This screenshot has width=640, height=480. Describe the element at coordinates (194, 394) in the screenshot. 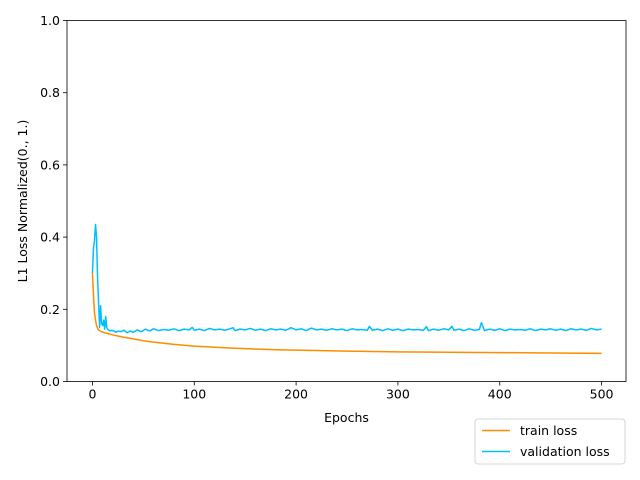

I see `x-tick-label: 100` at that location.